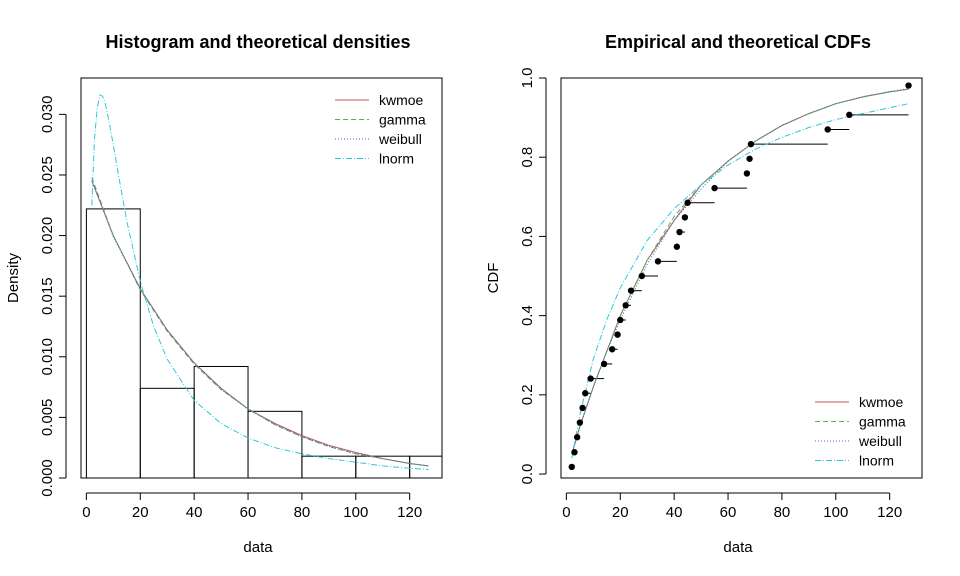  Describe the element at coordinates (493, 278) in the screenshot. I see `y-axis-label: CDF` at that location.